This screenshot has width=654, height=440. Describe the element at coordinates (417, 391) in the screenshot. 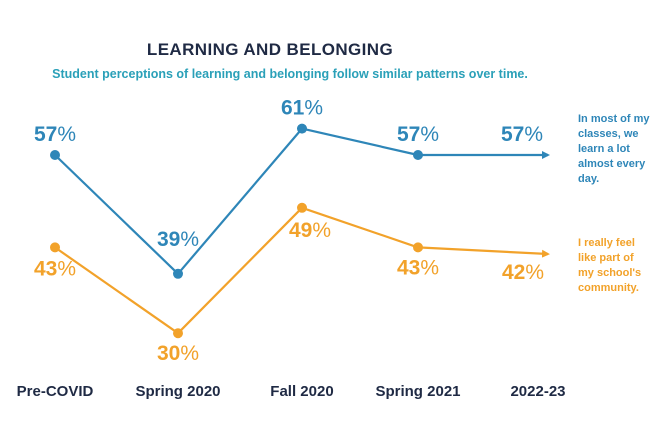

I see `x-tick-label-3: Spring 2021` at that location.